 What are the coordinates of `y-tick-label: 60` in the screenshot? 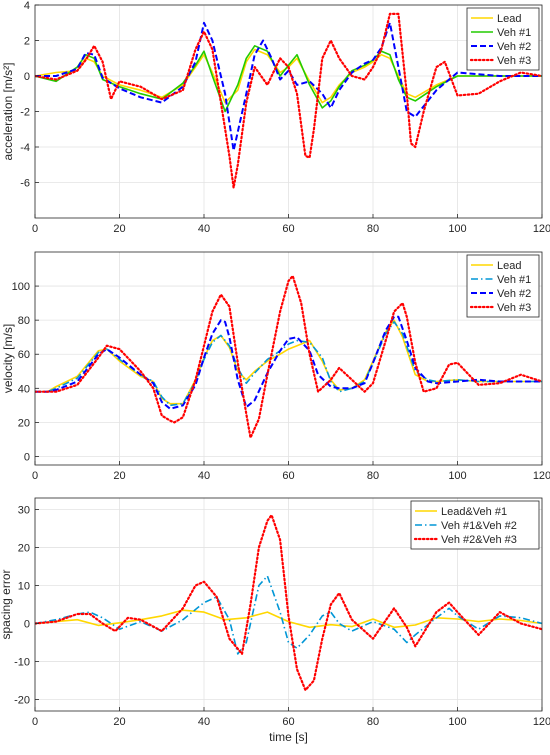 It's located at (24, 355).